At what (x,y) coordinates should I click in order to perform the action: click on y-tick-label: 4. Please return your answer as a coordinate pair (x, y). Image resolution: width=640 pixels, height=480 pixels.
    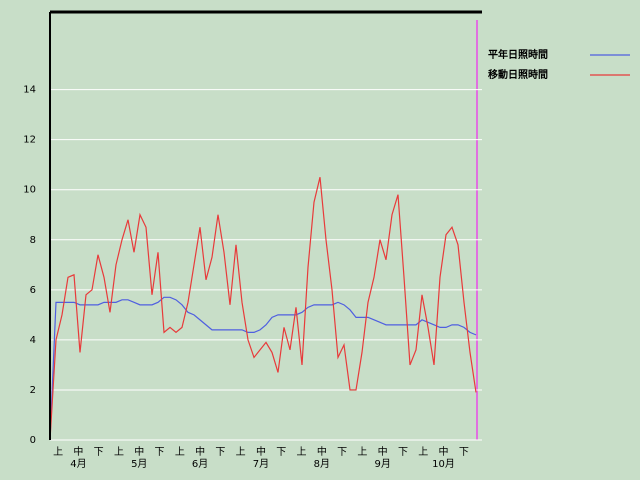
    Looking at the image, I should click on (33, 340).